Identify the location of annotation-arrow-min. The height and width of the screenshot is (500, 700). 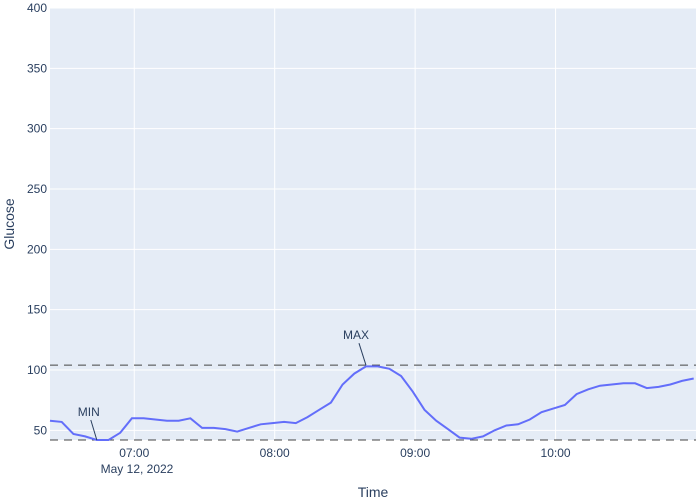
(94, 430).